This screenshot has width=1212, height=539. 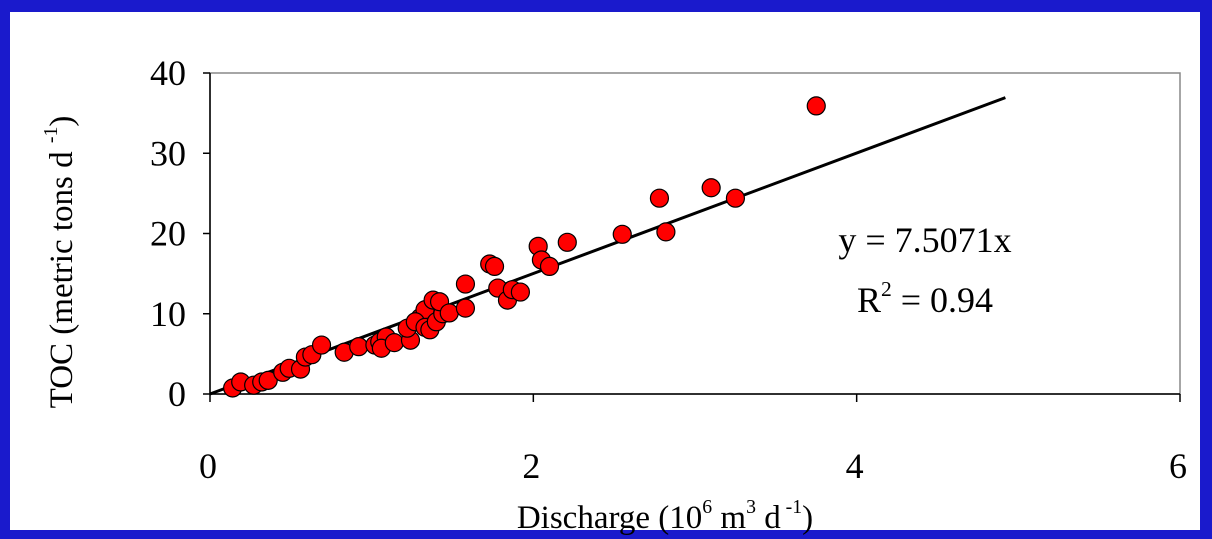 What do you see at coordinates (729, 518) in the screenshot?
I see `text-part: m` at bounding box center [729, 518].